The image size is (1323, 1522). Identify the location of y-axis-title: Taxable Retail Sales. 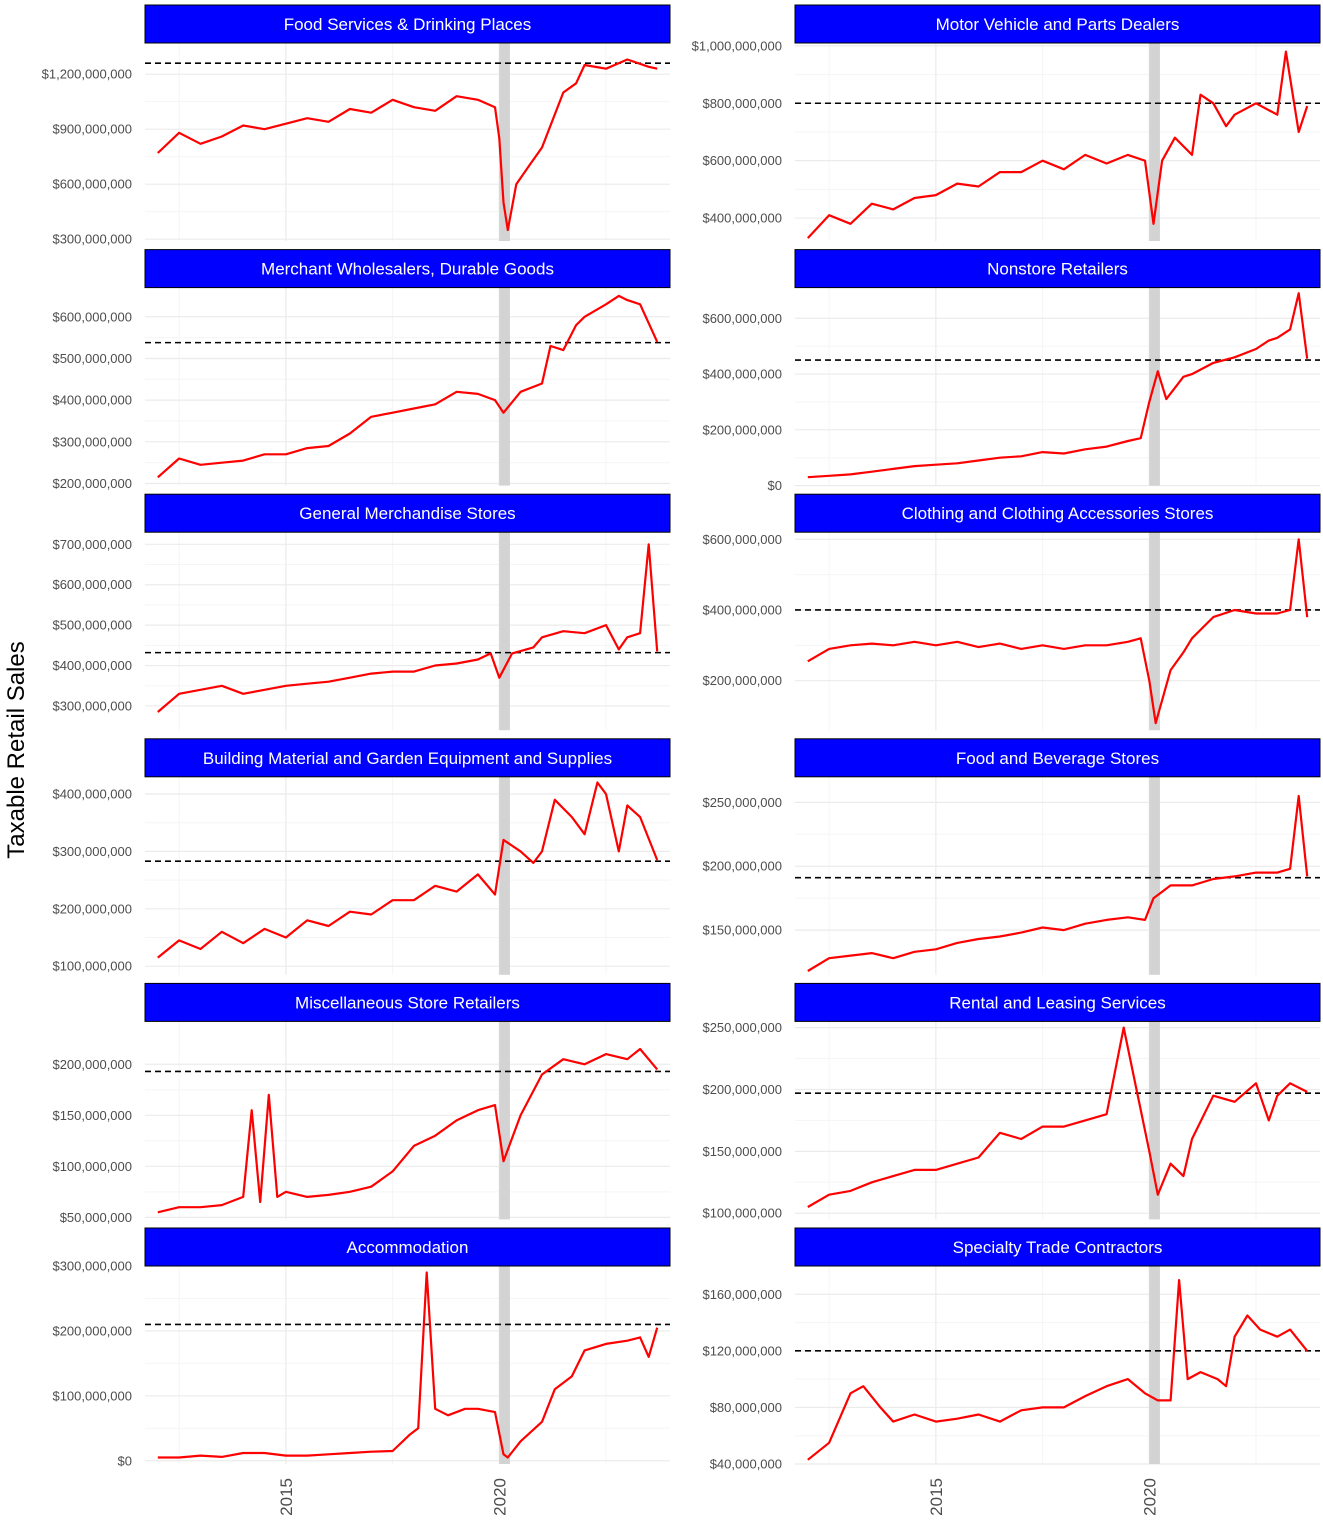
(16, 749).